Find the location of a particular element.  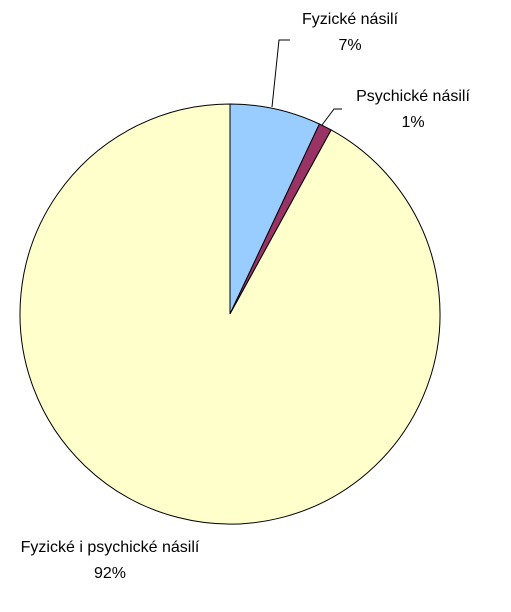

slice-percent: 1% is located at coordinates (413, 122).